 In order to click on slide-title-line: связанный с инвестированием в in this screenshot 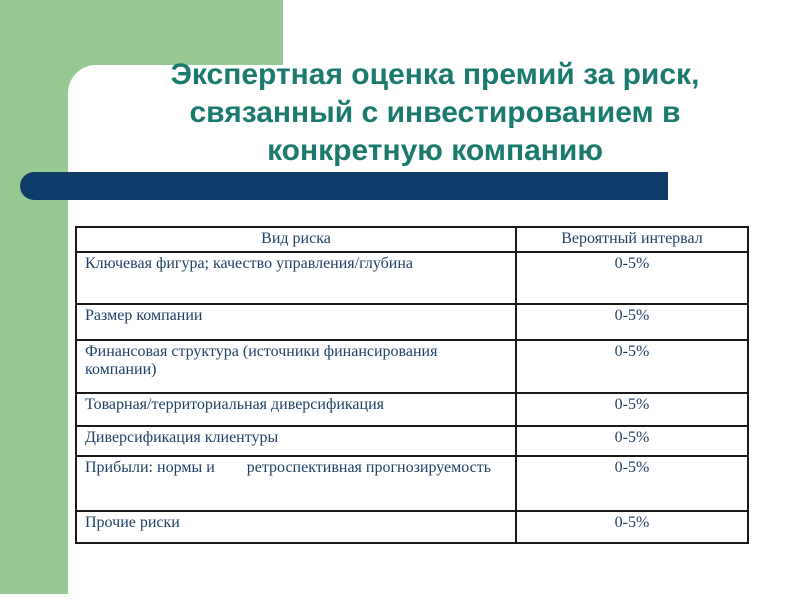, I will do `click(435, 112)`.